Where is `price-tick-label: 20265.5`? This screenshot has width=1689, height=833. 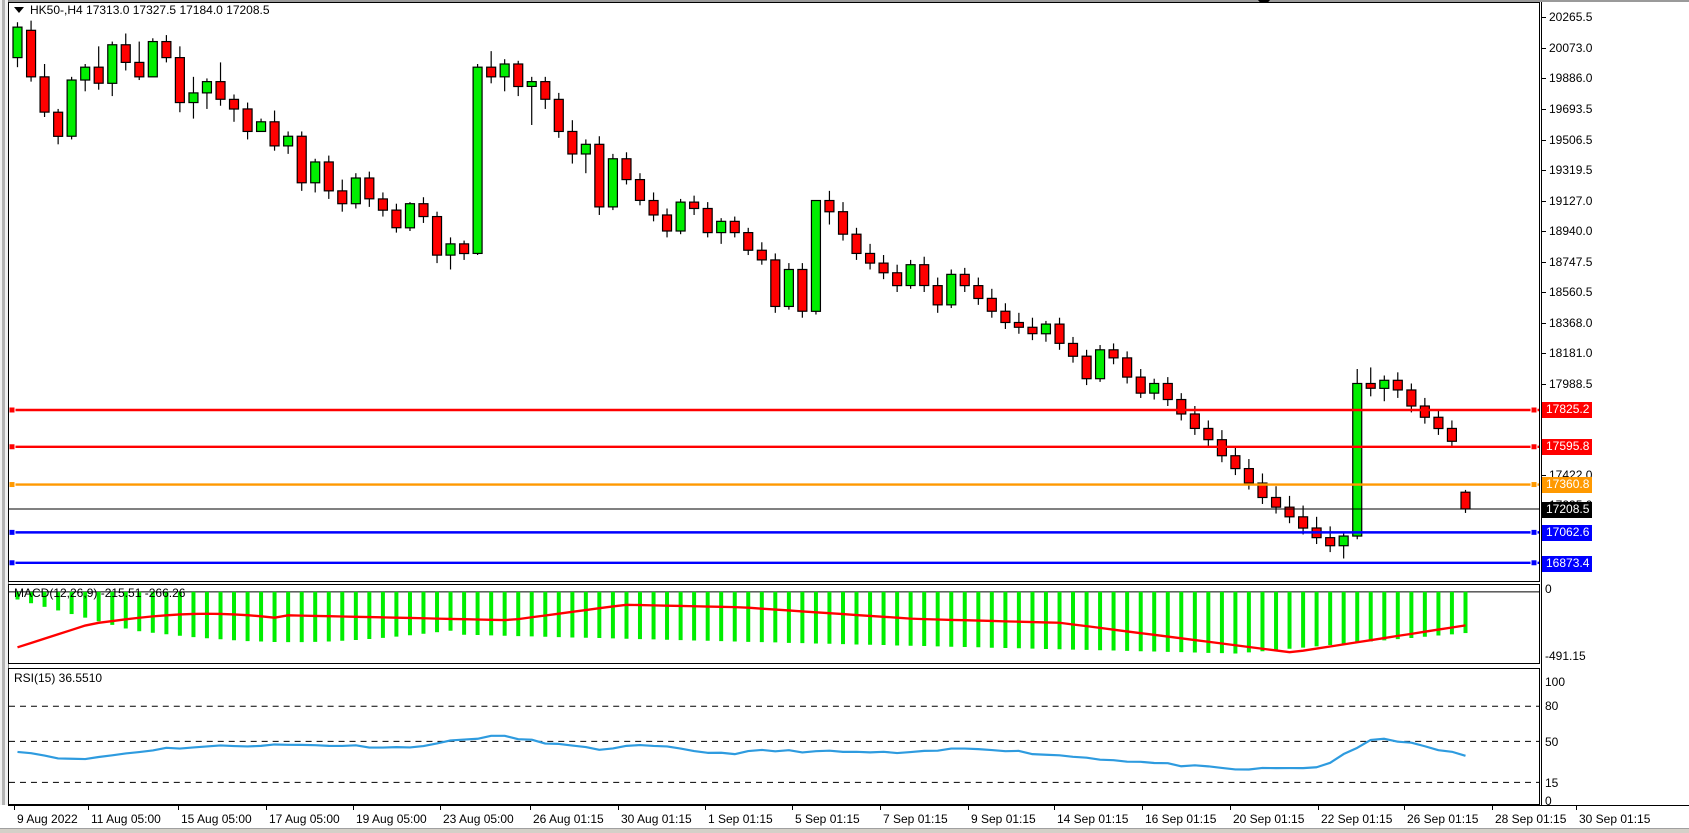 price-tick-label: 20265.5 is located at coordinates (1571, 17).